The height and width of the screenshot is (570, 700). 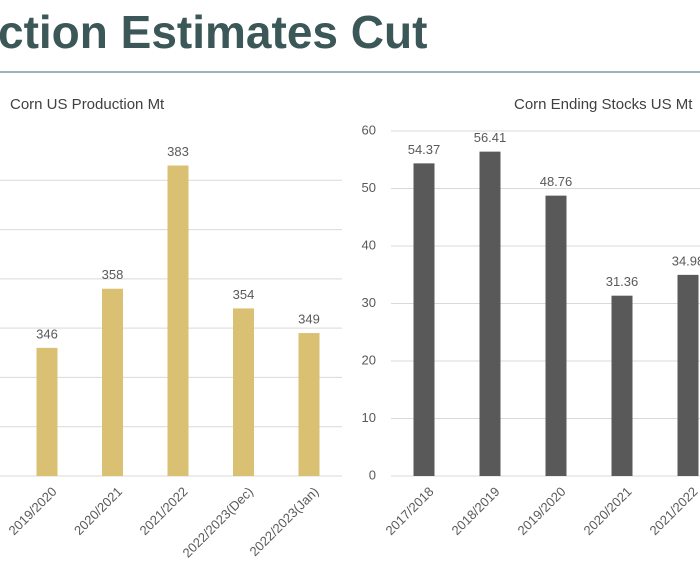 I want to click on slide-title: ction Estimates Cut, so click(x=213, y=32).